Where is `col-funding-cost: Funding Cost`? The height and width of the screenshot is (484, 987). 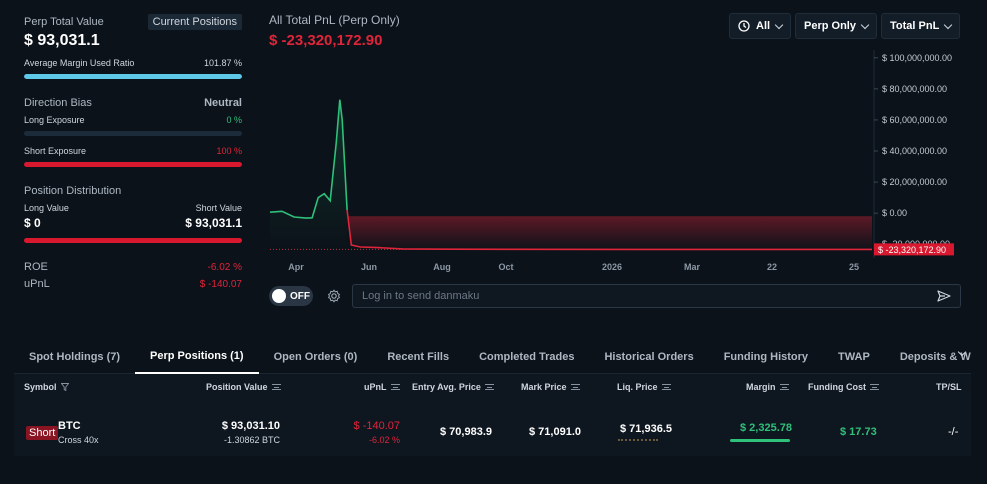 col-funding-cost: Funding Cost is located at coordinates (843, 387).